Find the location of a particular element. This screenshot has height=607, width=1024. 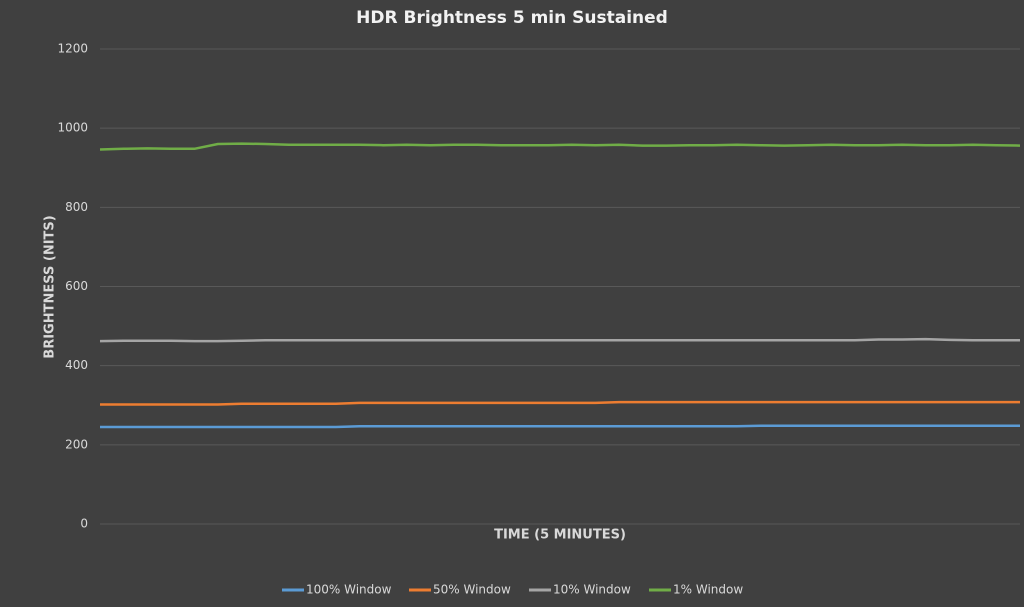

y-tick-label: 400 is located at coordinates (76, 365).